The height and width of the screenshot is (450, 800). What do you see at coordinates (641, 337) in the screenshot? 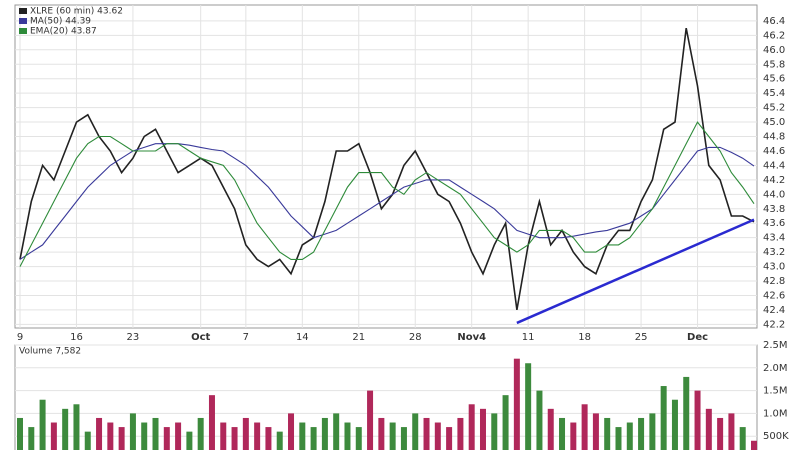
I see `x-tick-label: 25` at bounding box center [641, 337].